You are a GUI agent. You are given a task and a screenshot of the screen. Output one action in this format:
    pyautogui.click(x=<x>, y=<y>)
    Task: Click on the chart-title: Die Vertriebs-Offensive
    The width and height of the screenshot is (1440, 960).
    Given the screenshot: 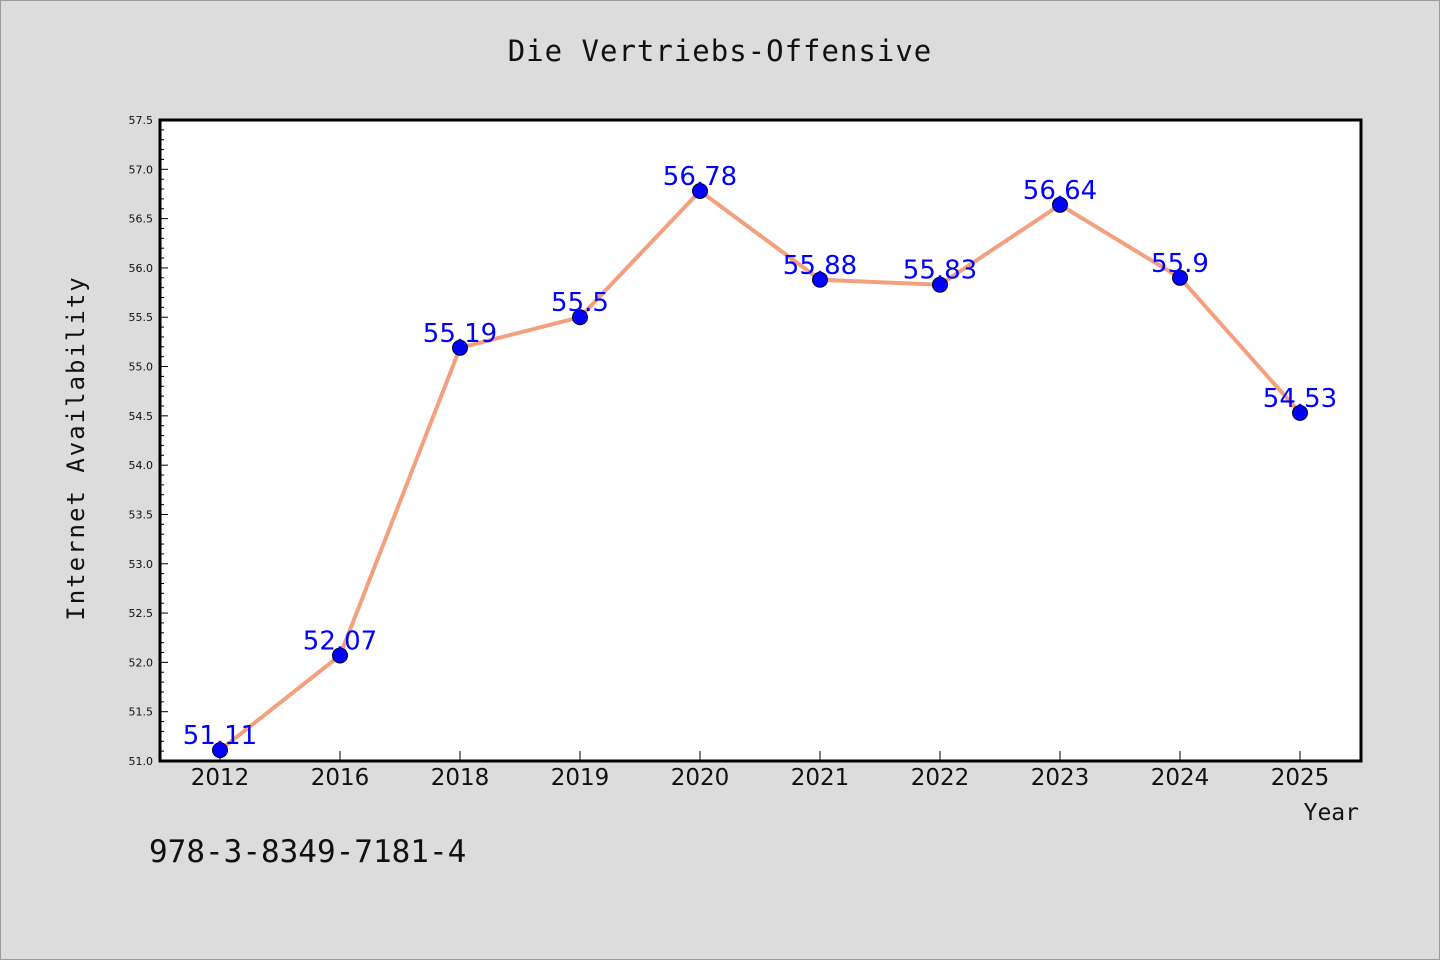 What is the action you would take?
    pyautogui.click(x=720, y=51)
    